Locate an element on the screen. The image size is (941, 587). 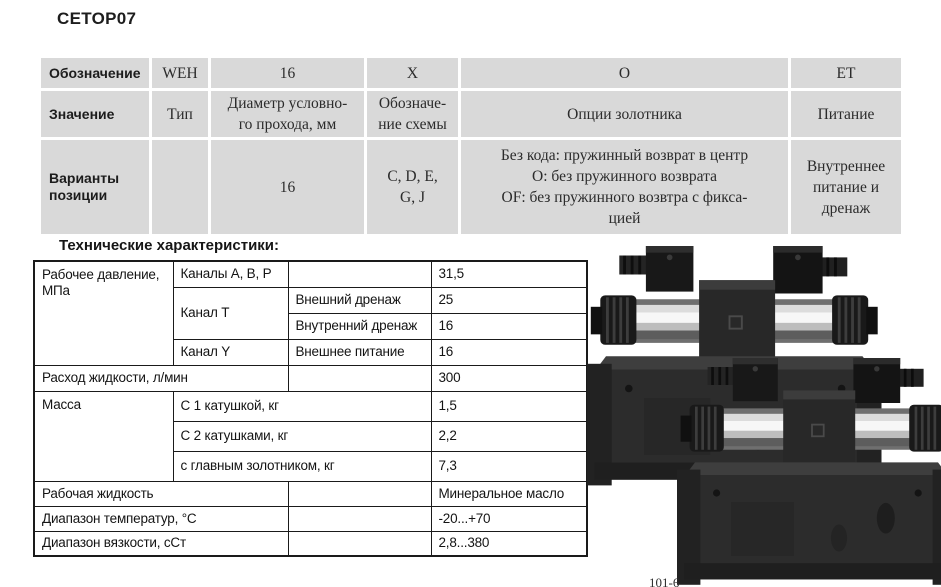
variants-type-cell is located at coordinates (180, 187).